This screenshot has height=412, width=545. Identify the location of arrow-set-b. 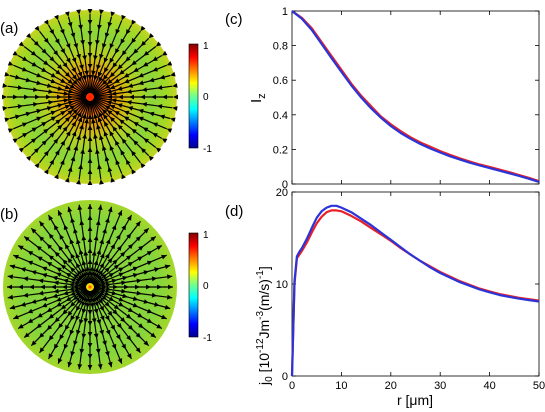
(90, 287).